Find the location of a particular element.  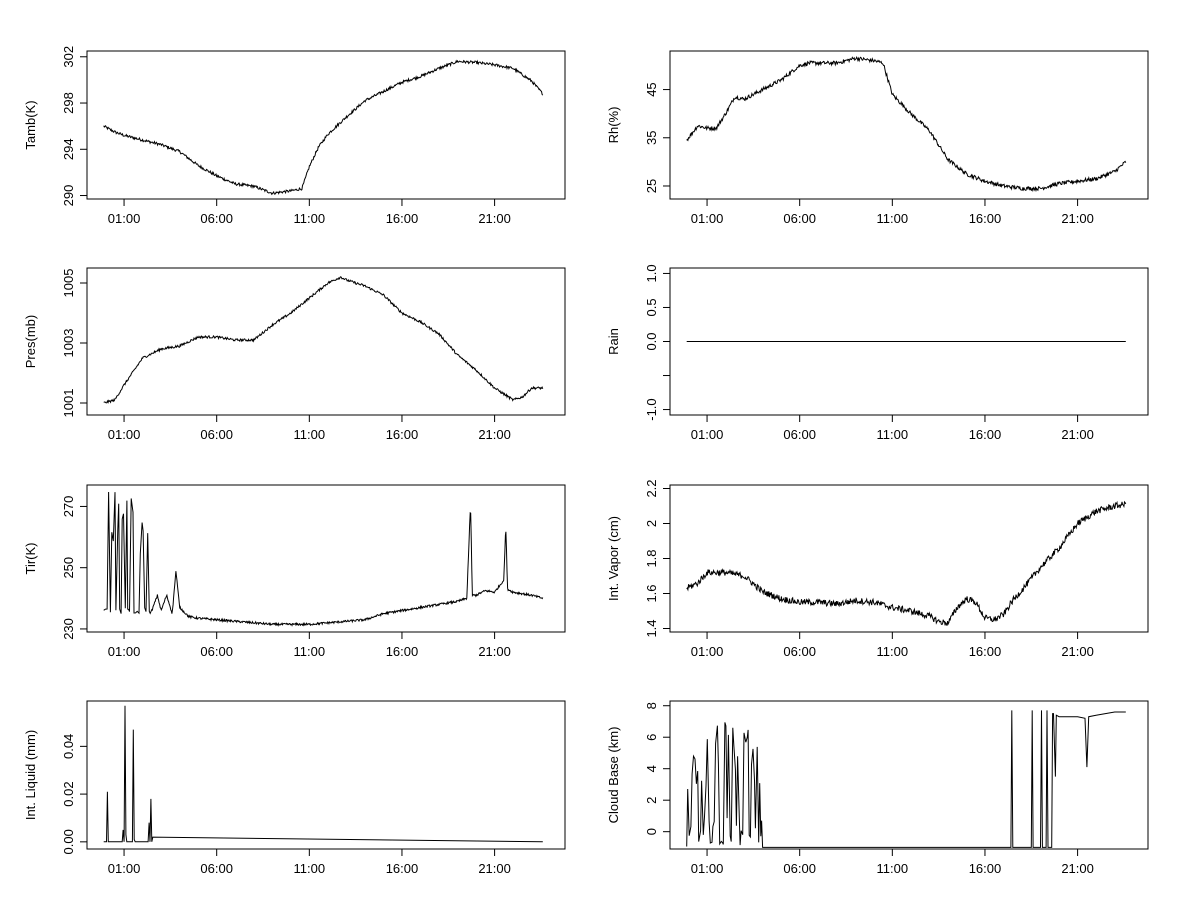

y-axis-label: Int. Liquid (mm) is located at coordinates (30, 775).